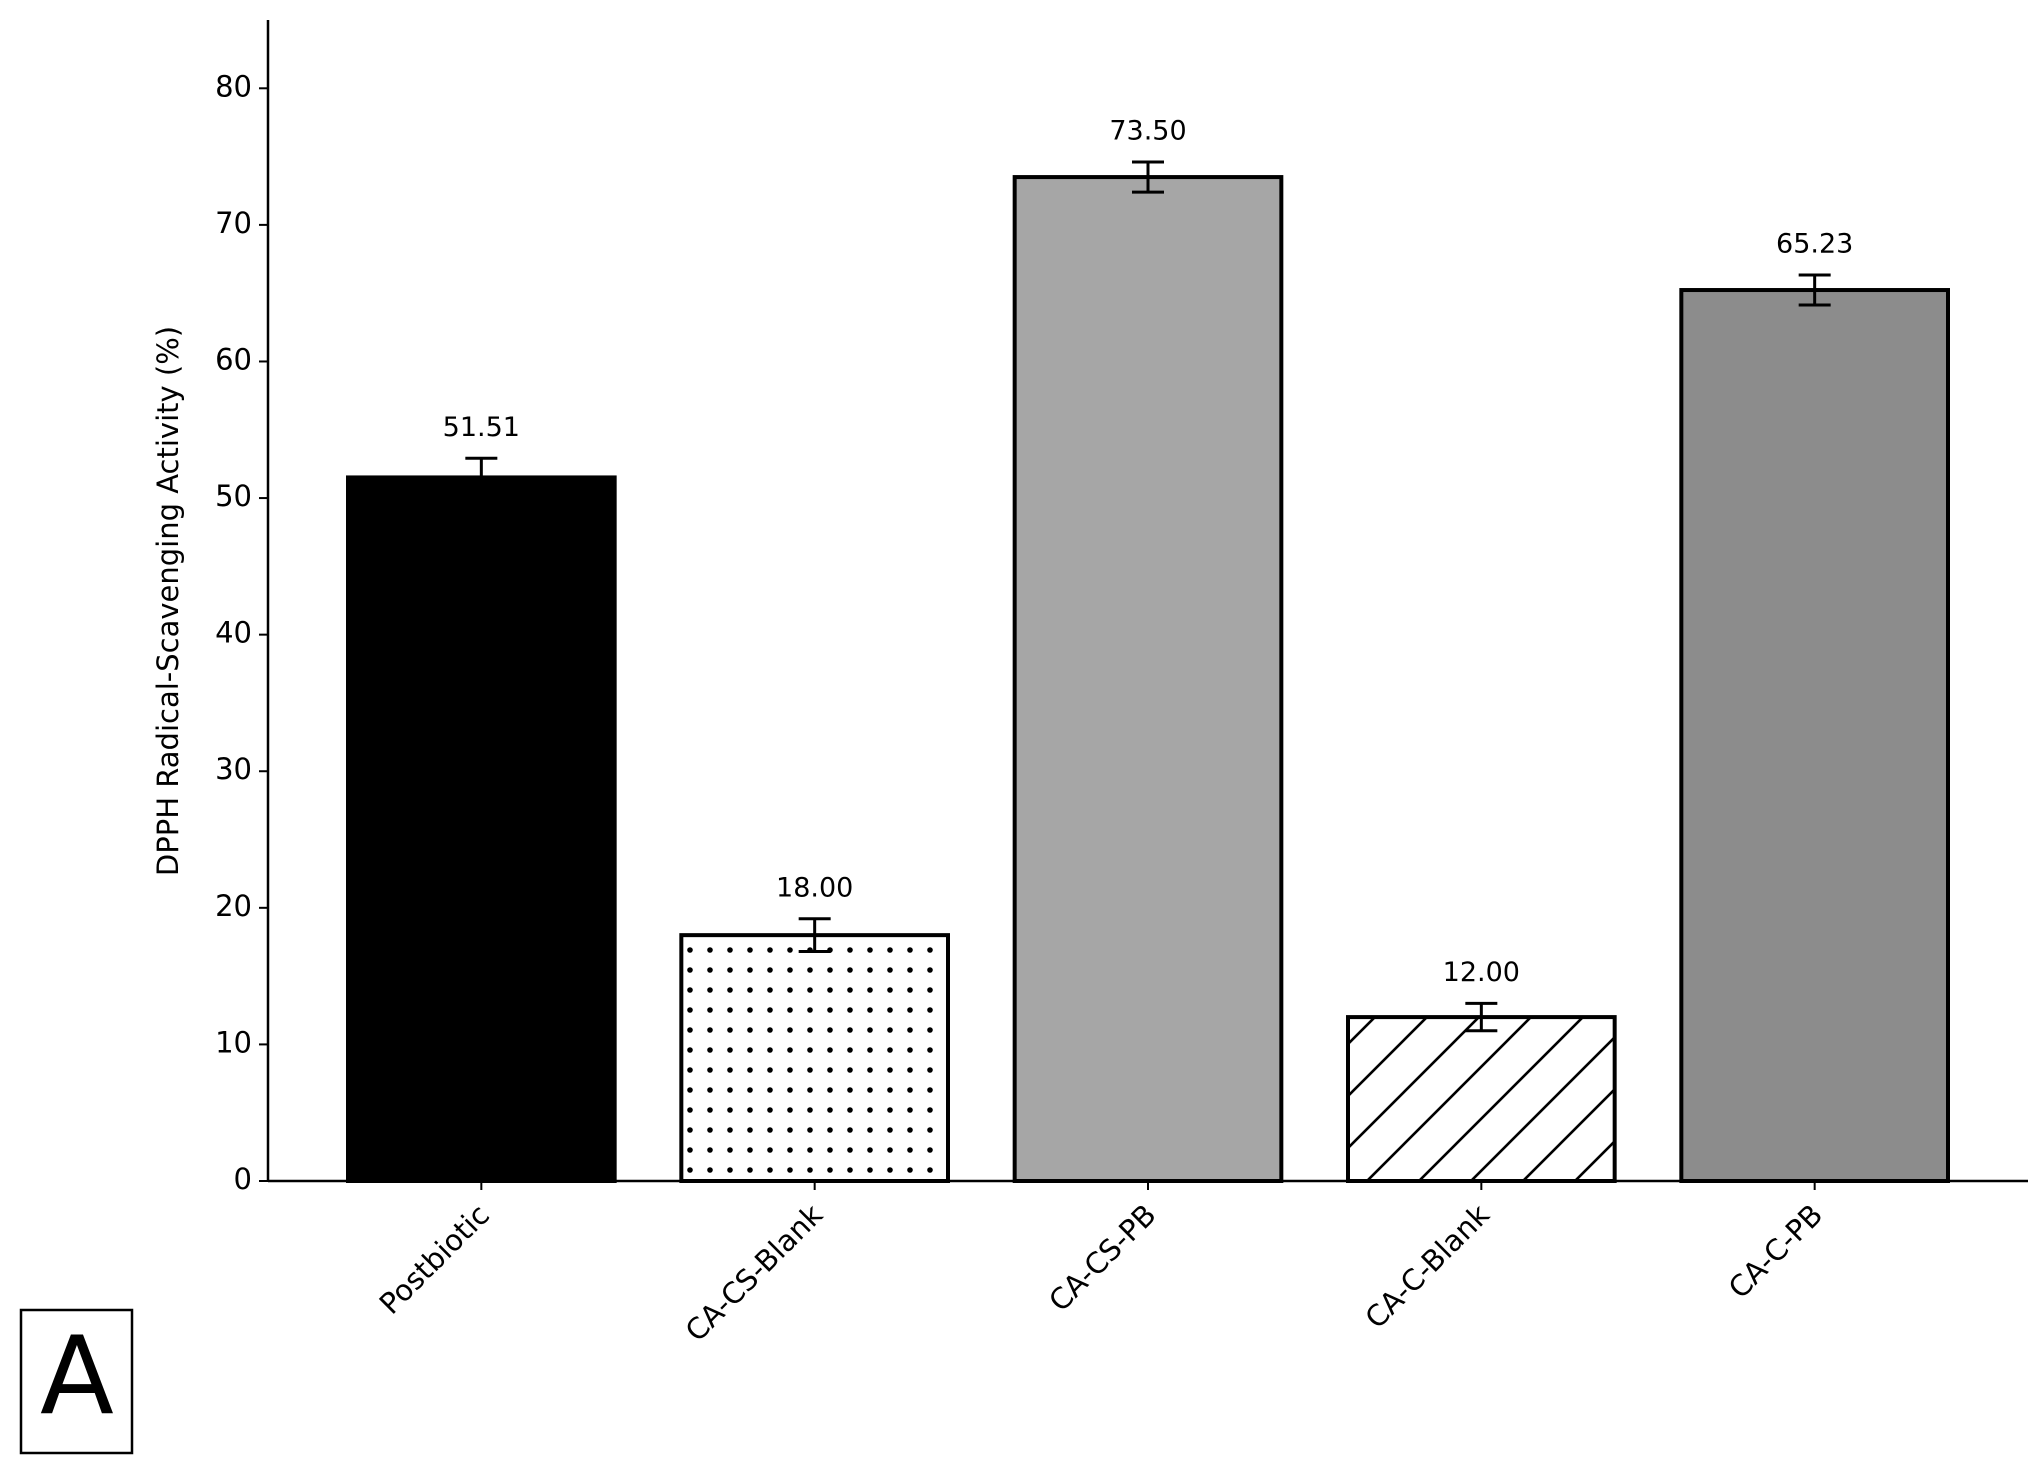 The width and height of the screenshot is (2039, 1470). I want to click on y-tick-label: 70, so click(233, 223).